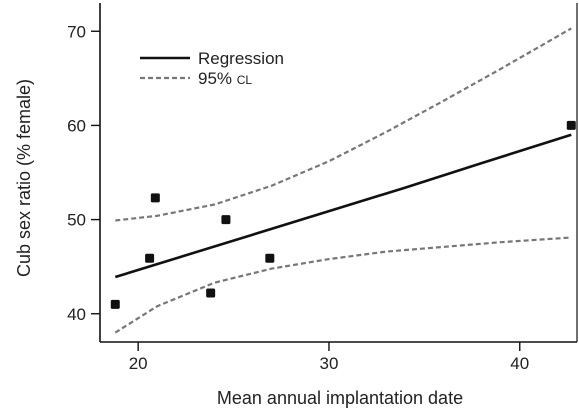 This screenshot has height=411, width=579. What do you see at coordinates (138, 363) in the screenshot?
I see `x-tick-label: 20` at bounding box center [138, 363].